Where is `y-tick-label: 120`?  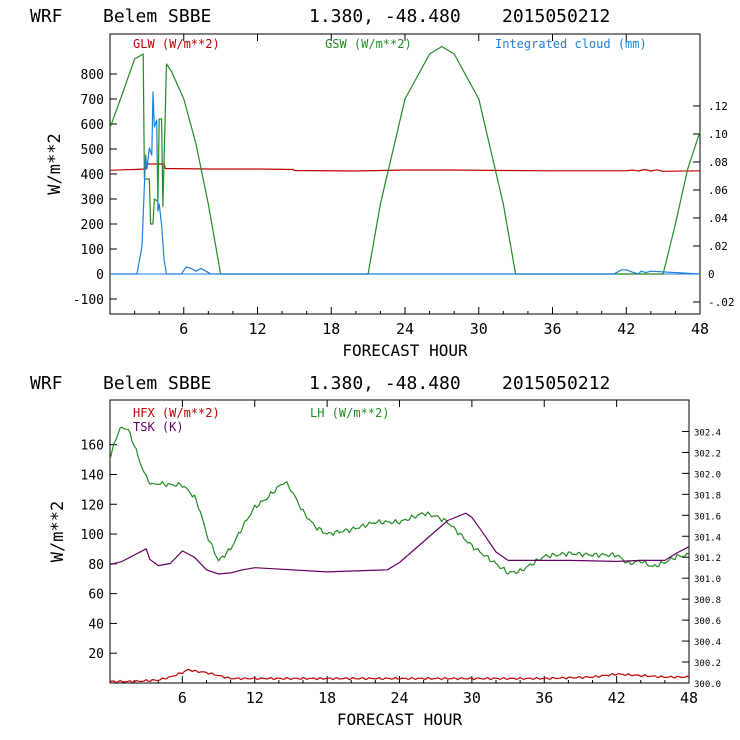
y-tick-label: 120 is located at coordinates (92, 505).